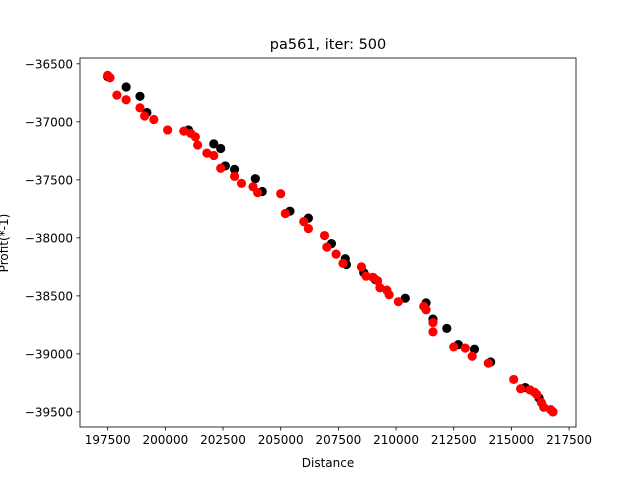 The width and height of the screenshot is (640, 480). Describe the element at coordinates (396, 440) in the screenshot. I see `x-tick-label: 210000` at that location.